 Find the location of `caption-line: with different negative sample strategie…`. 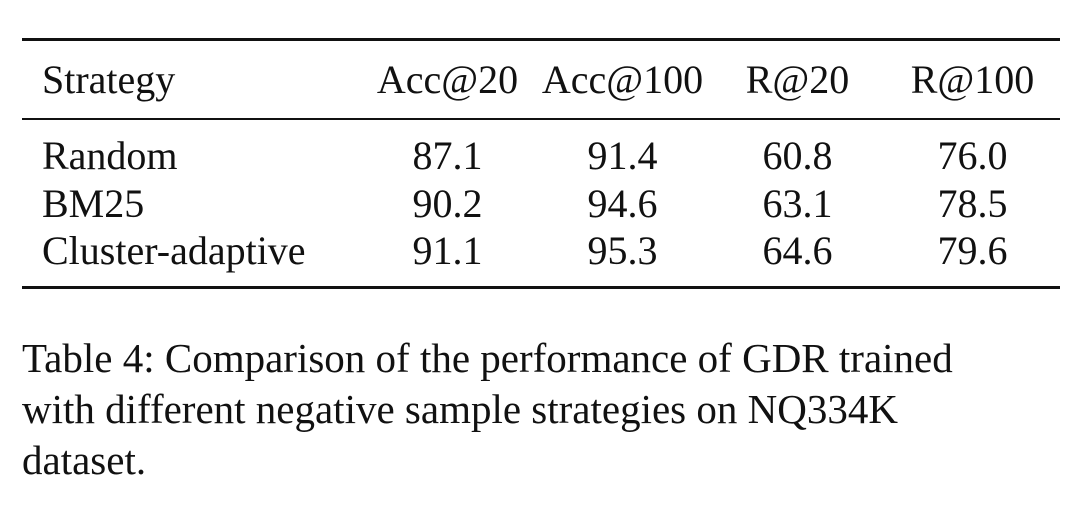

caption-line: with different negative sample strategie… is located at coordinates (460, 409).